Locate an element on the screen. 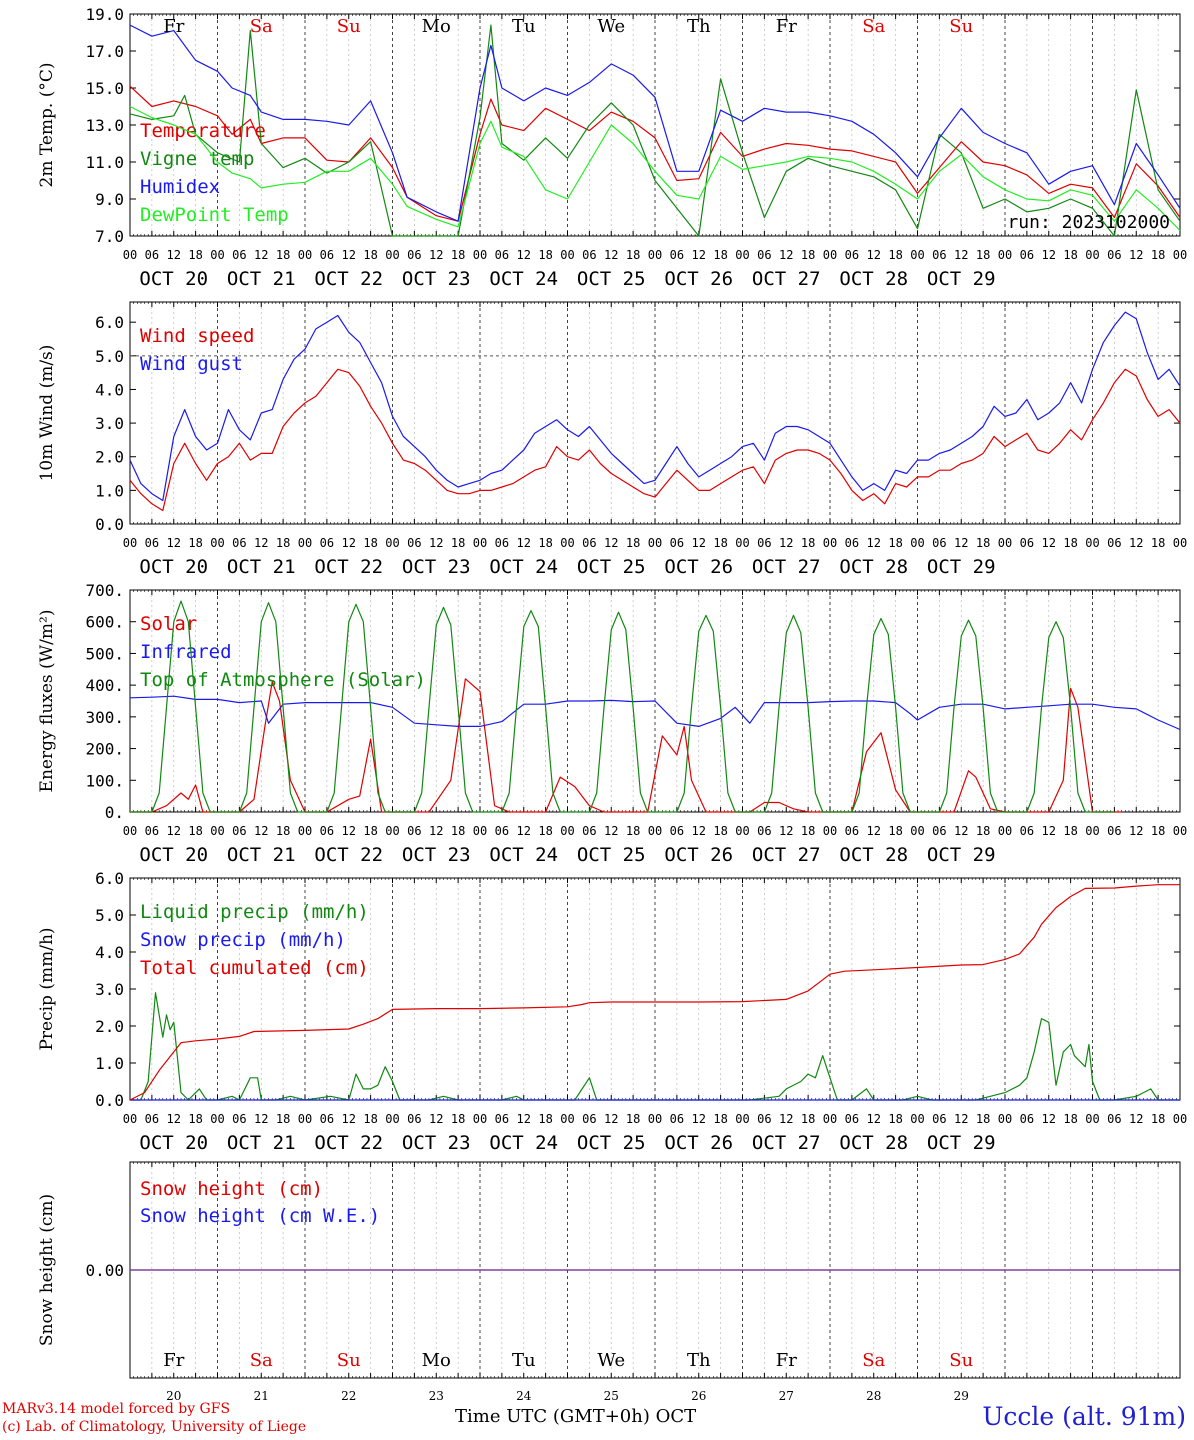  y-axis-label: Energy fluxes (W/m²) is located at coordinates (47, 701).